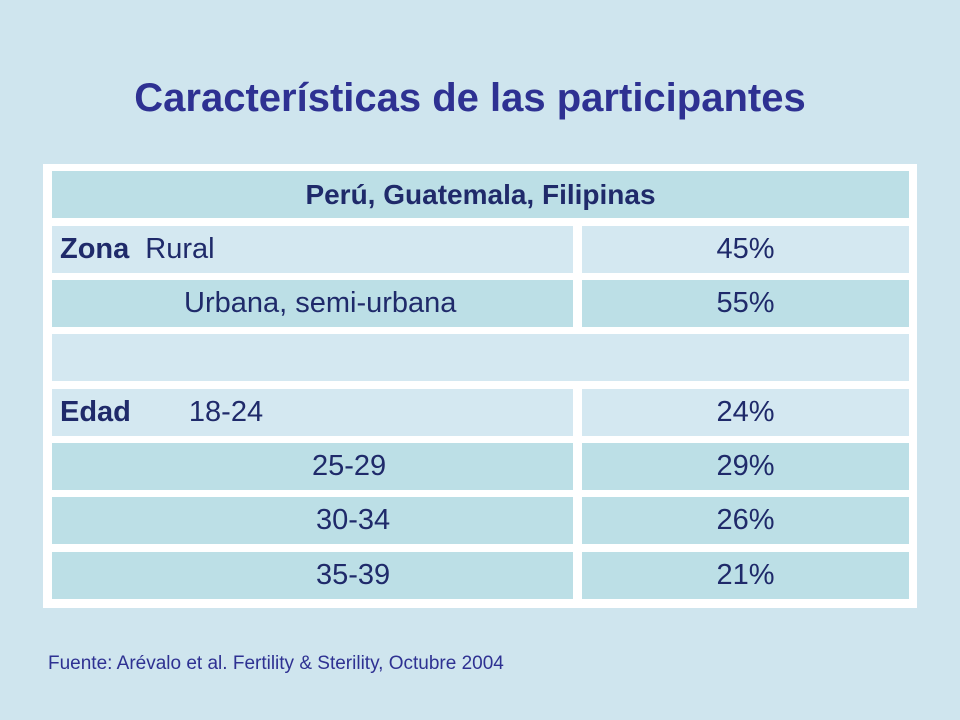 The width and height of the screenshot is (960, 720). Describe the element at coordinates (745, 303) in the screenshot. I see `row-value: 55%` at that location.